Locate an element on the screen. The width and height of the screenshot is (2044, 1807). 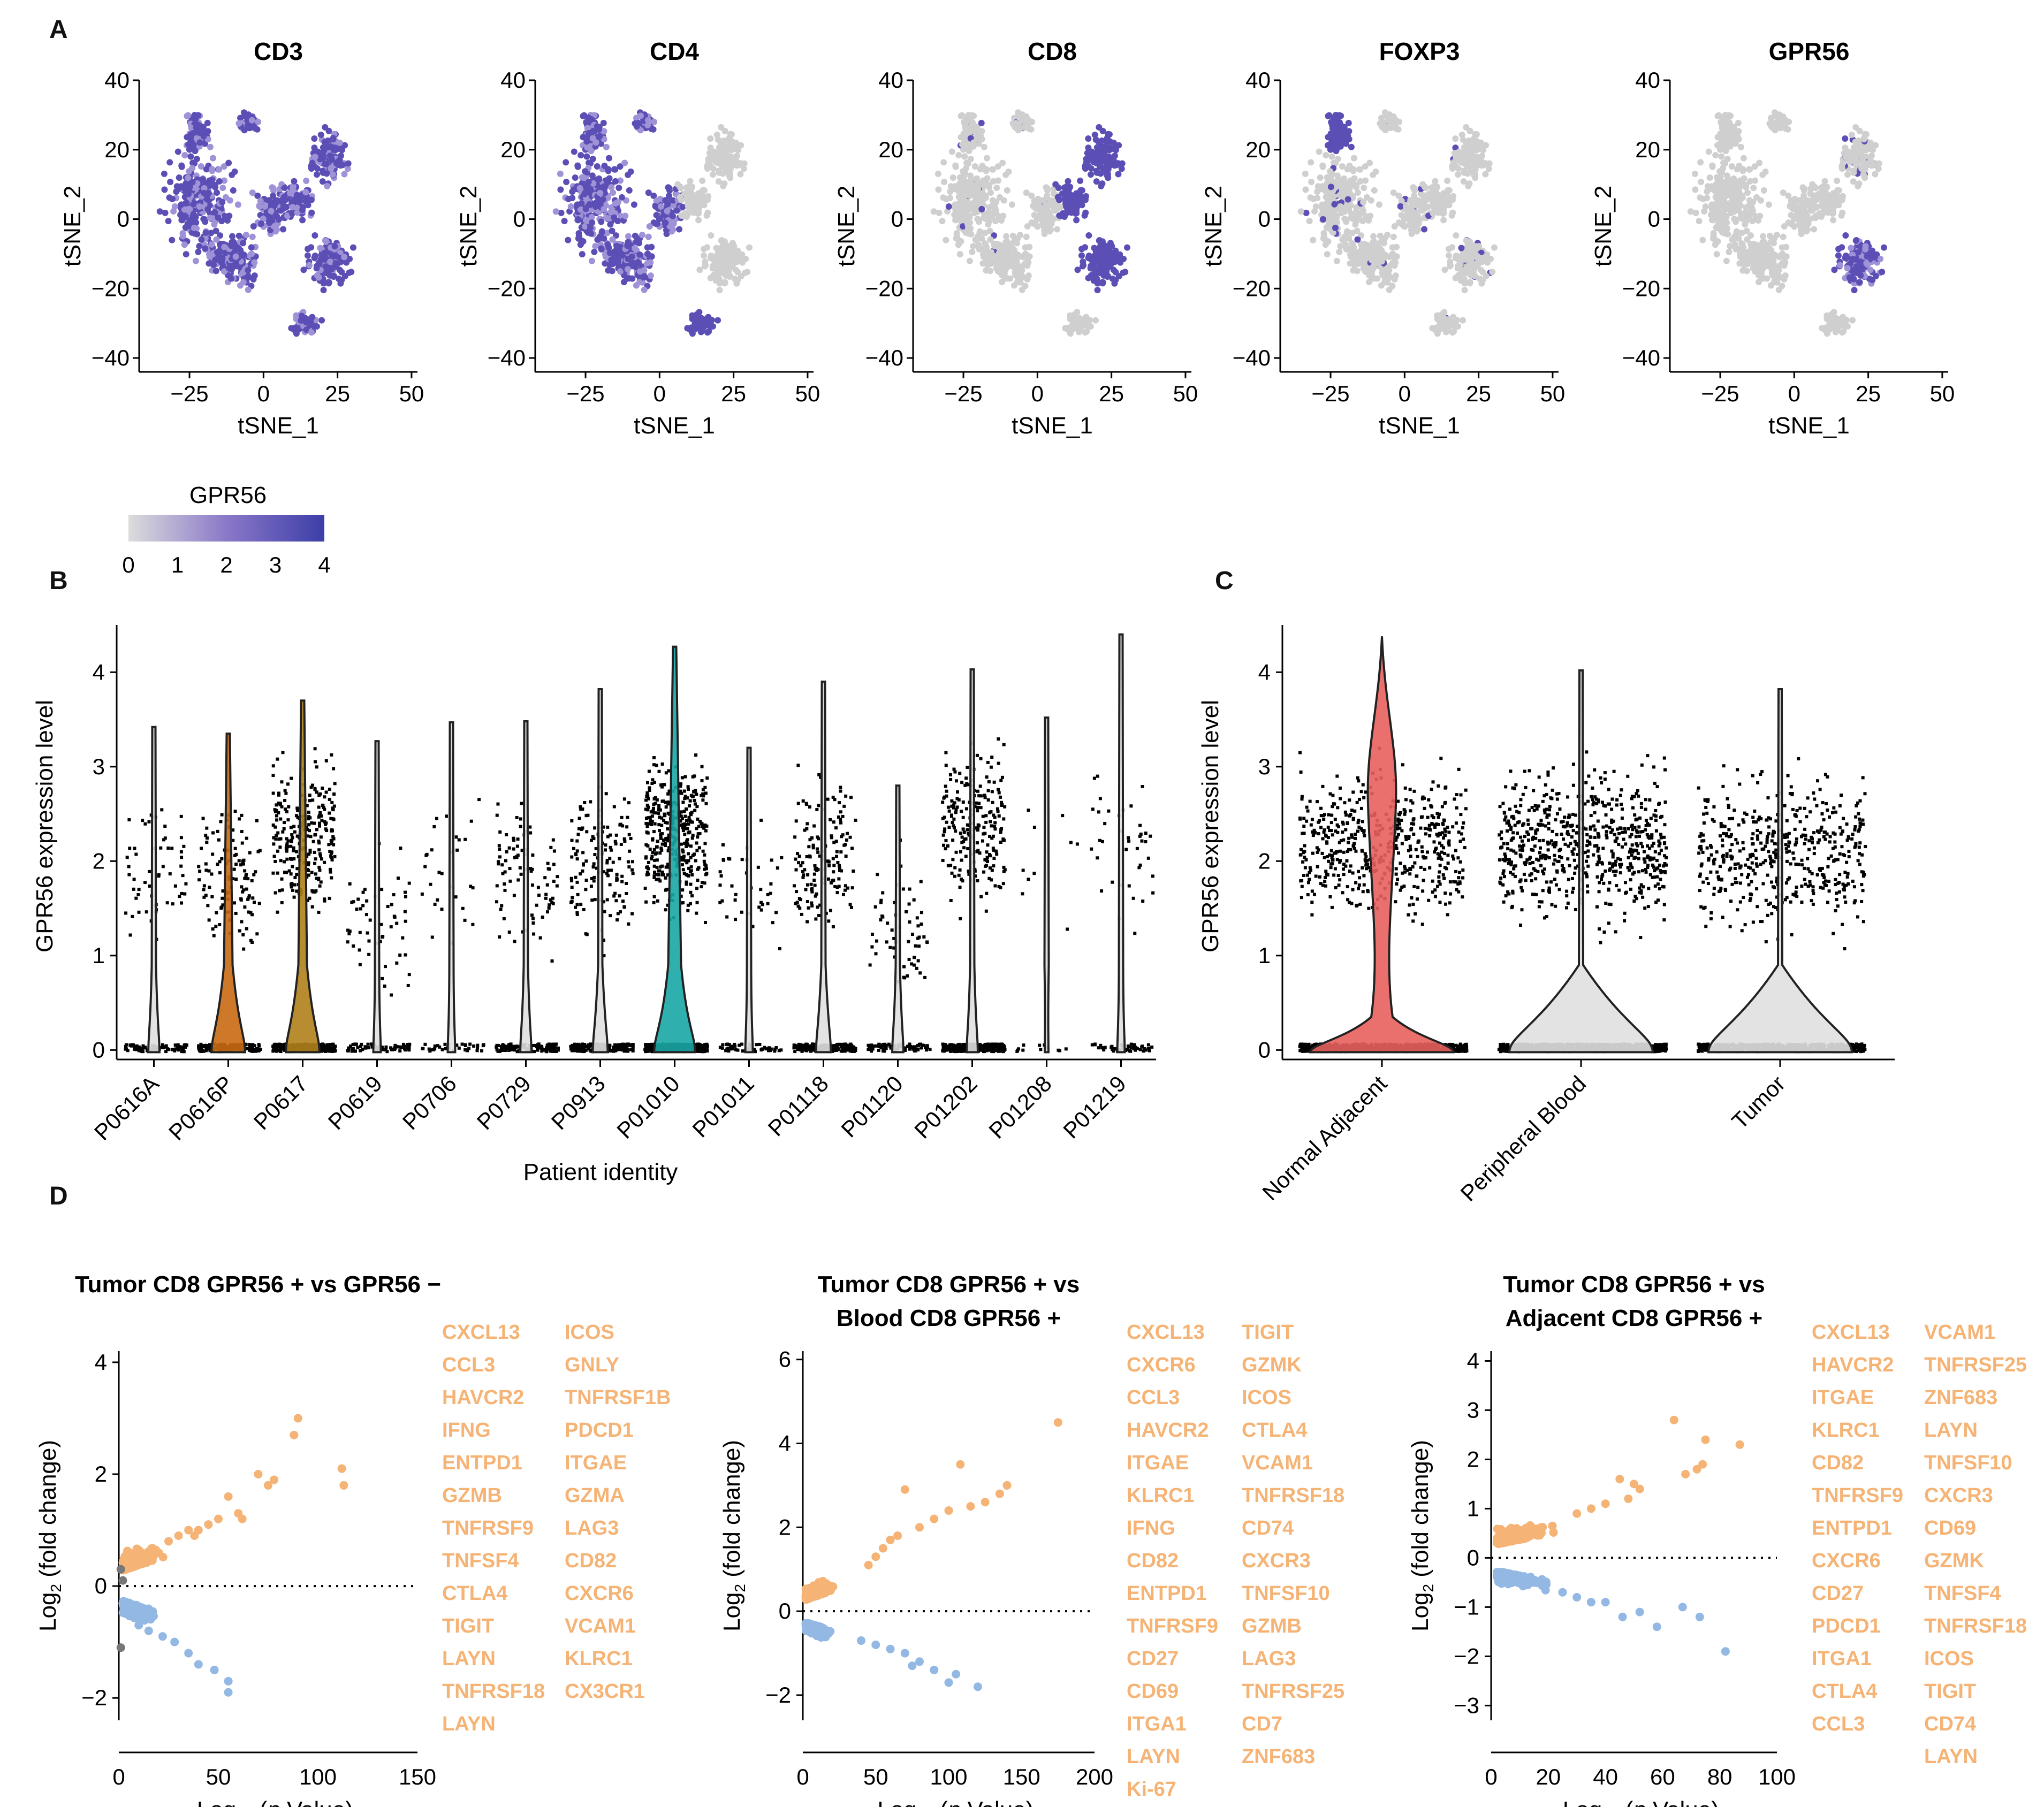
y-tick-label: 40 is located at coordinates (890, 80).